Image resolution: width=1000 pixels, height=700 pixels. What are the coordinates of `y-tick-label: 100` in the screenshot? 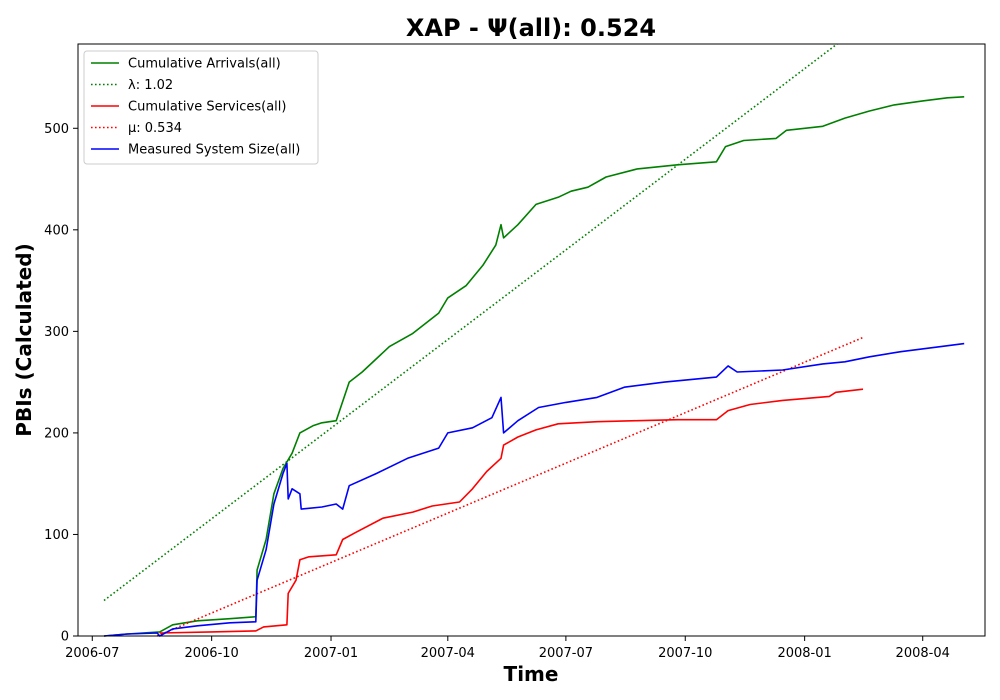 It's located at (56, 535).